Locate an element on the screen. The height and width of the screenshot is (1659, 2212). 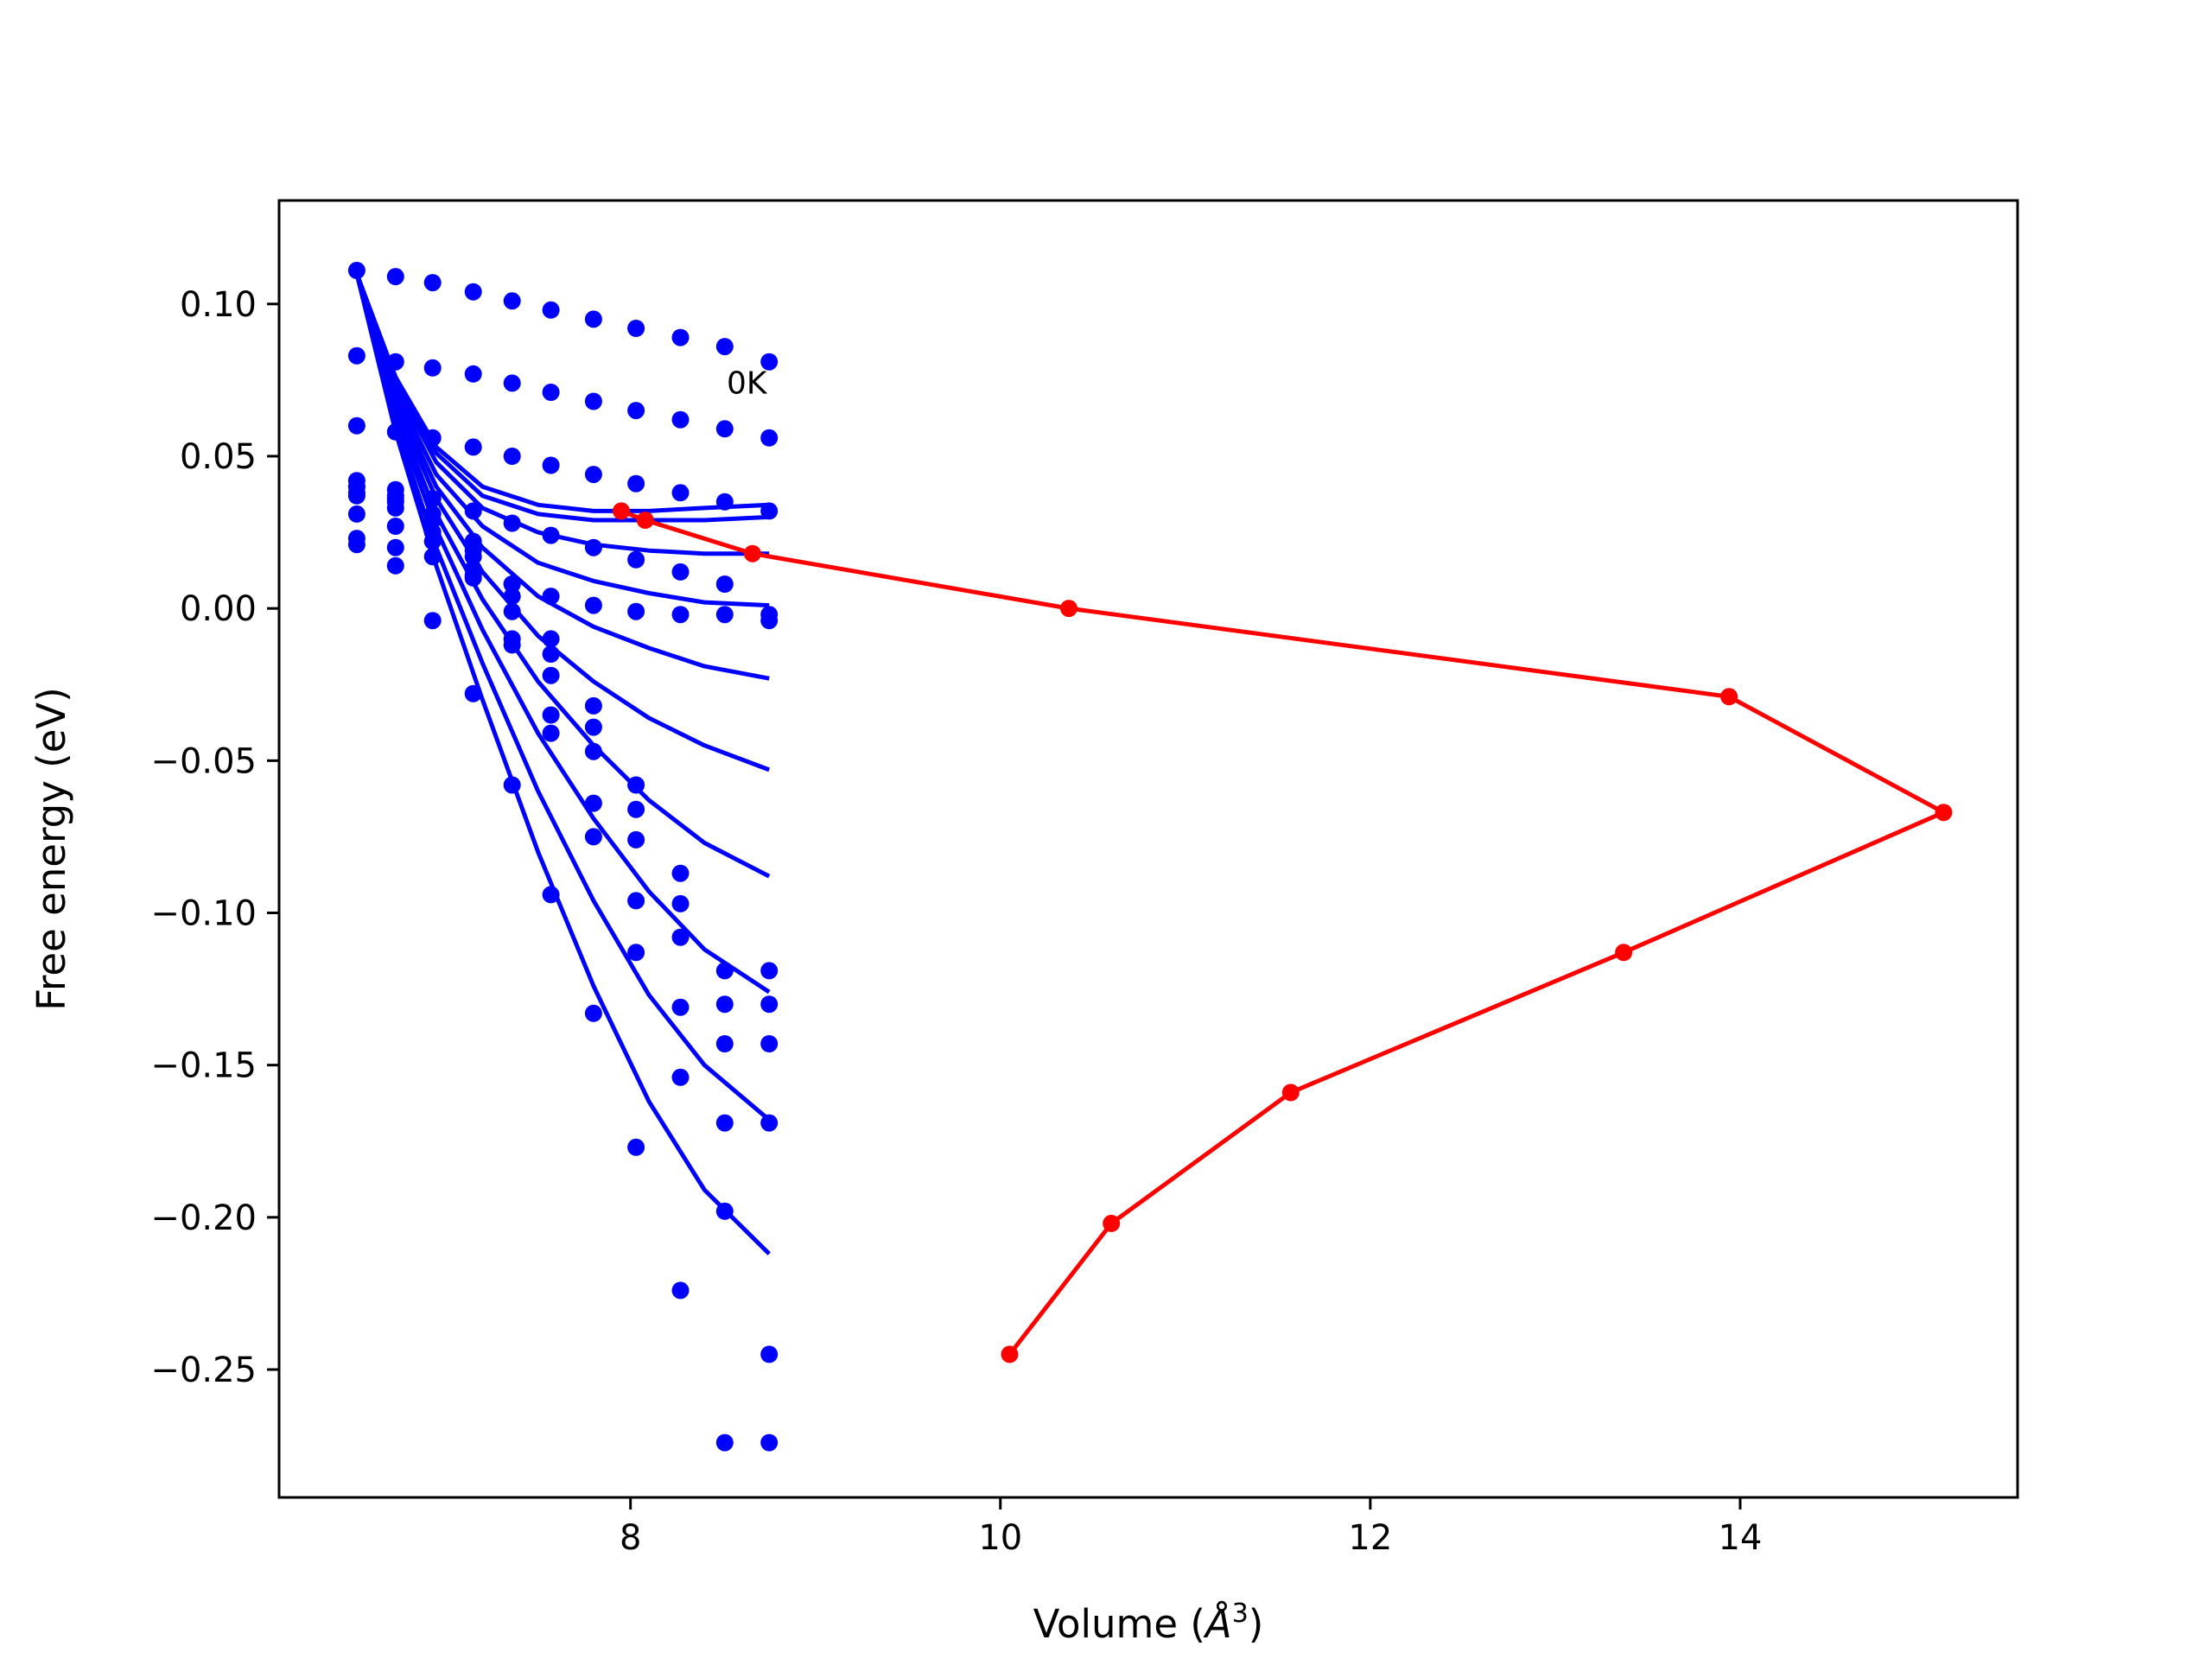
y-tick-label: 0.00 is located at coordinates (218, 609).